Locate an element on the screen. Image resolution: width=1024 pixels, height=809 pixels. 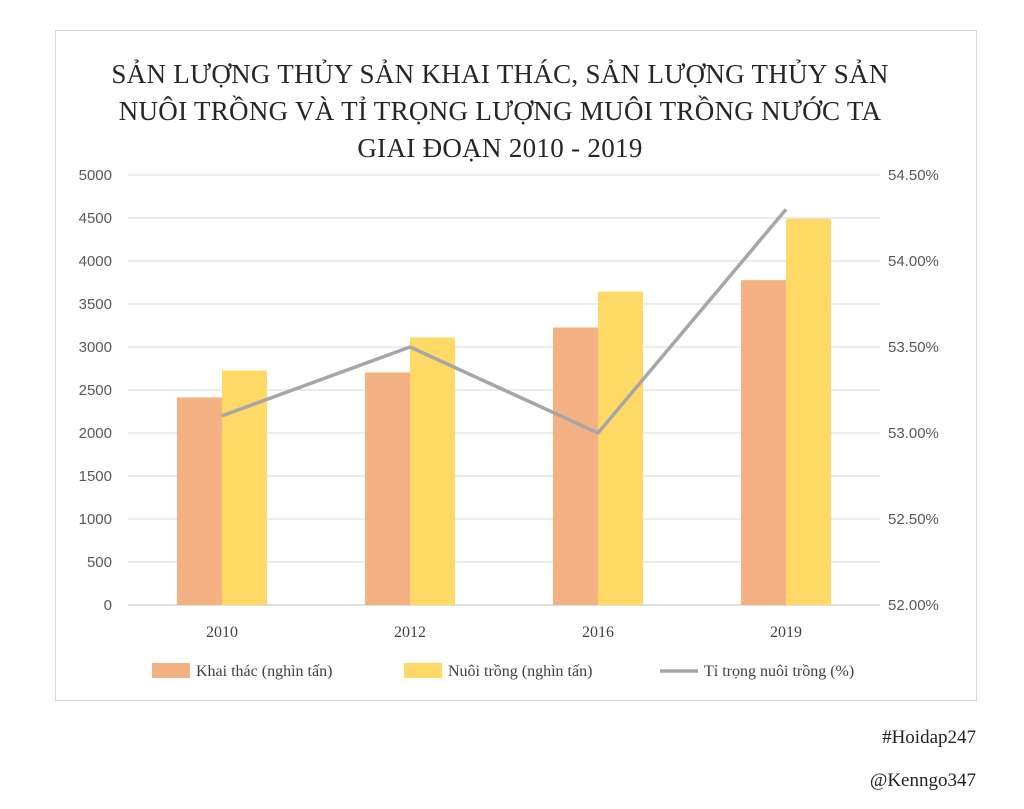
category-label: 2019 is located at coordinates (786, 632).